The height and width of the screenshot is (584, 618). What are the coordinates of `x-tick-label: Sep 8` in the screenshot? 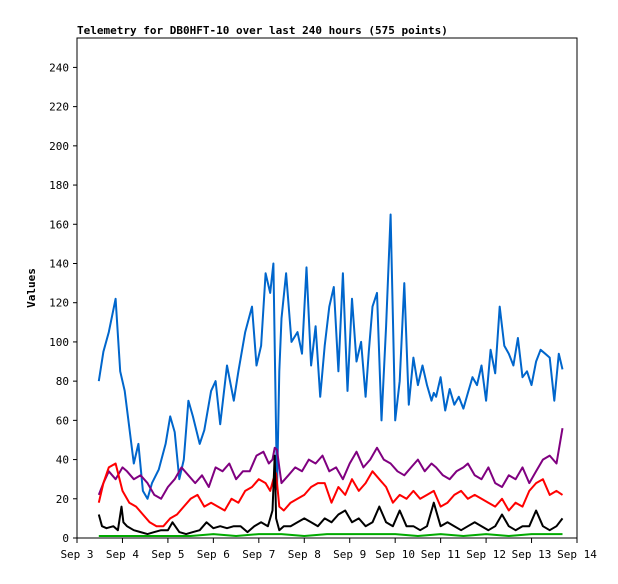 It's located at (304, 554).